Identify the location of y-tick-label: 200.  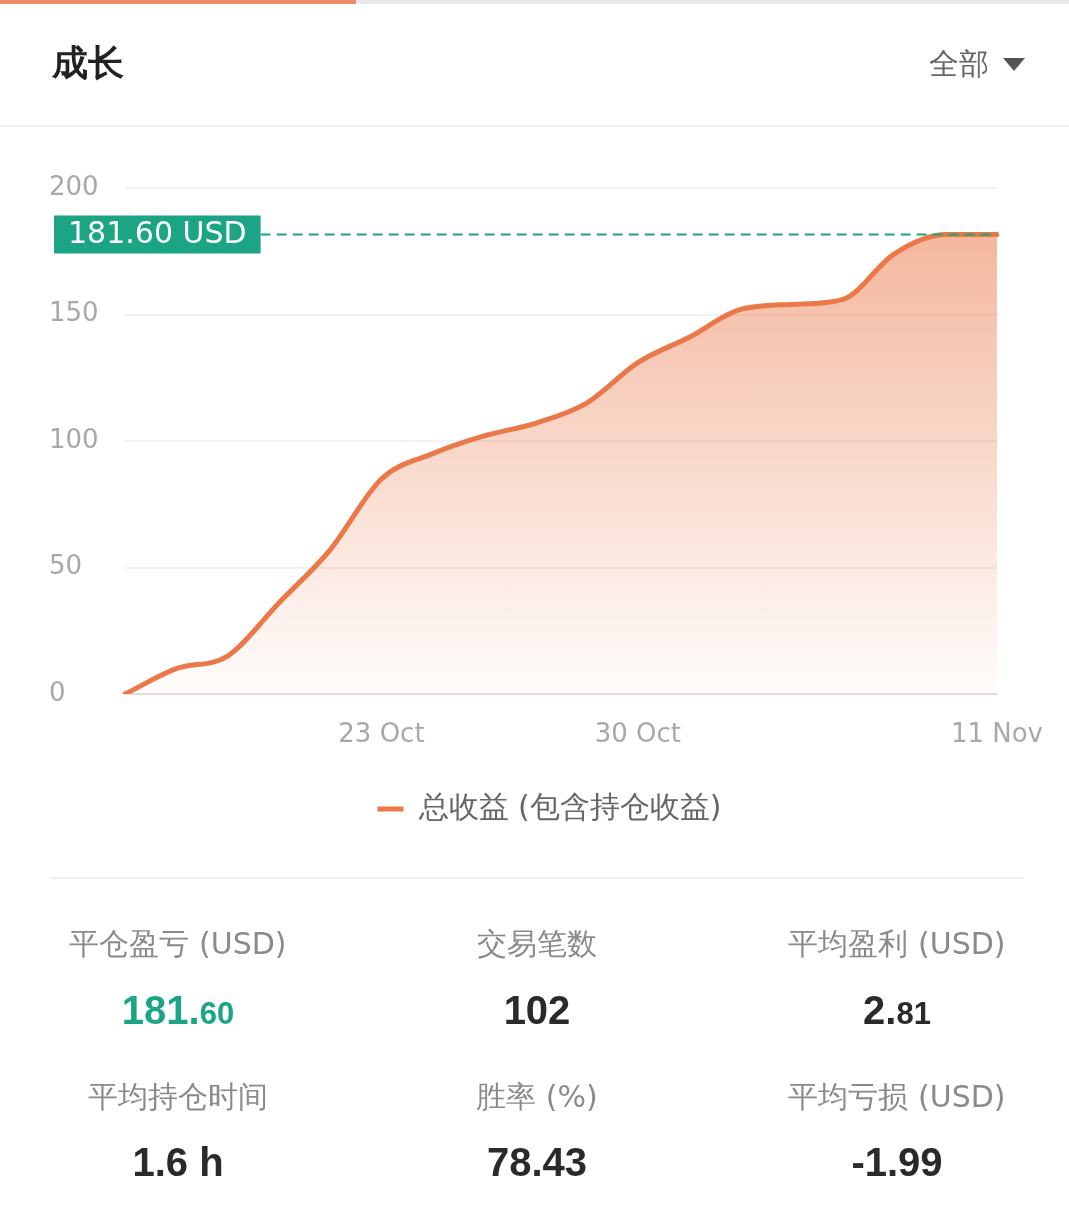
(74, 185).